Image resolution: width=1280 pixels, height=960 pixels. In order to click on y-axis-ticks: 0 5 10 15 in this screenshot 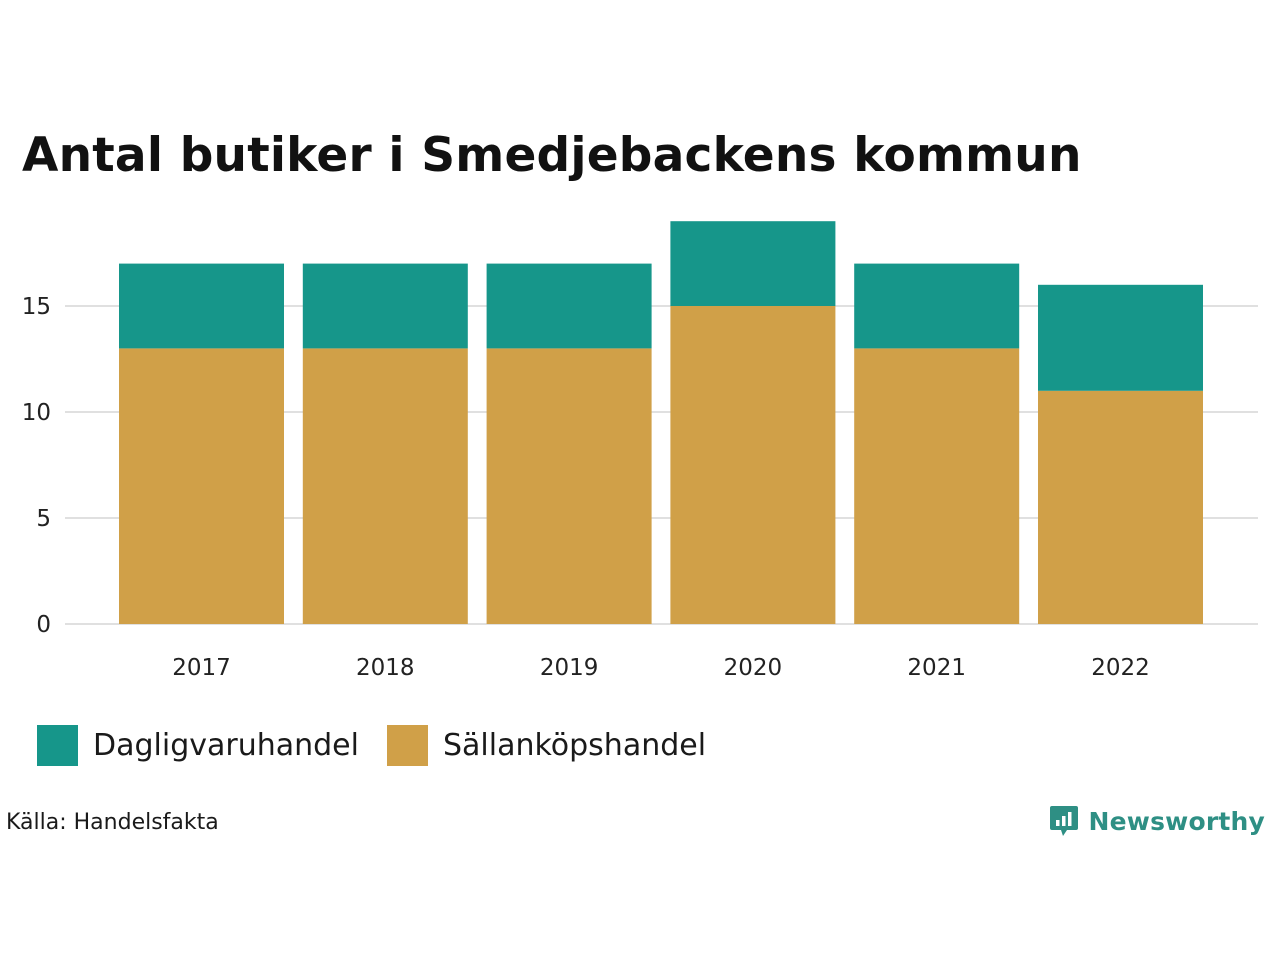, I will do `click(36, 466)`.